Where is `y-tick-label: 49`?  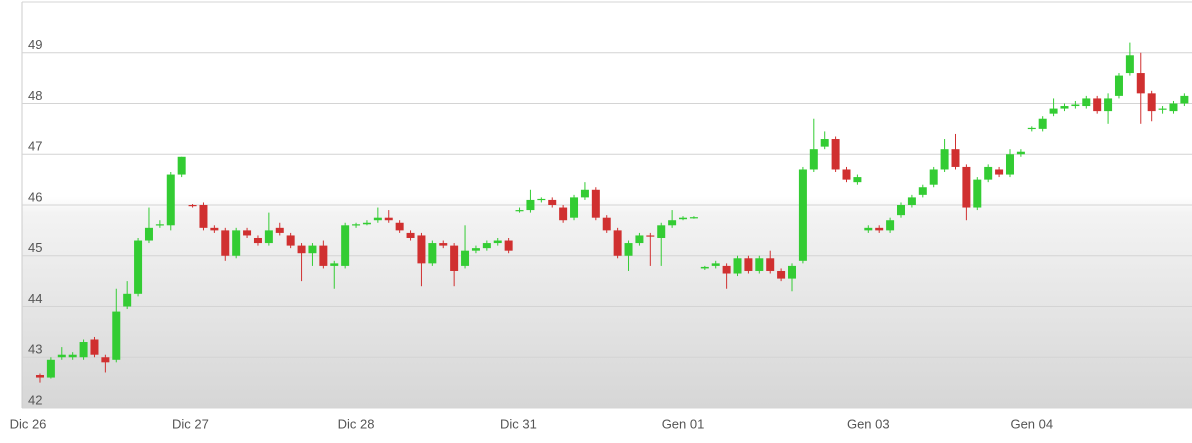
y-tick-label: 49 is located at coordinates (35, 44).